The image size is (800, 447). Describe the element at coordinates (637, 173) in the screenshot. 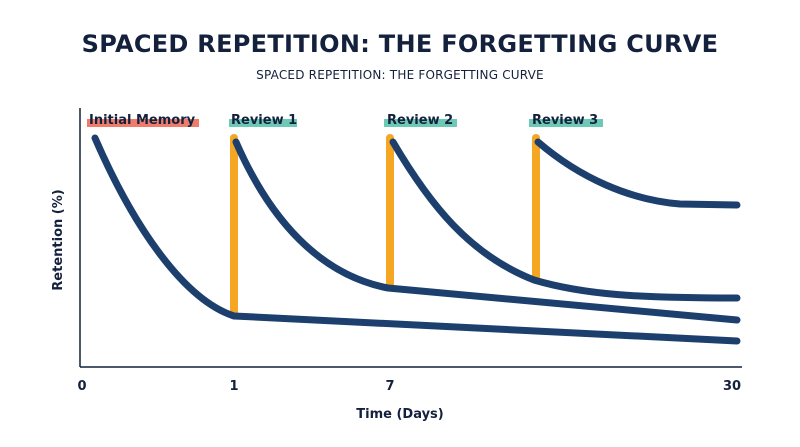

I see `review-3-forgetting-curve` at that location.